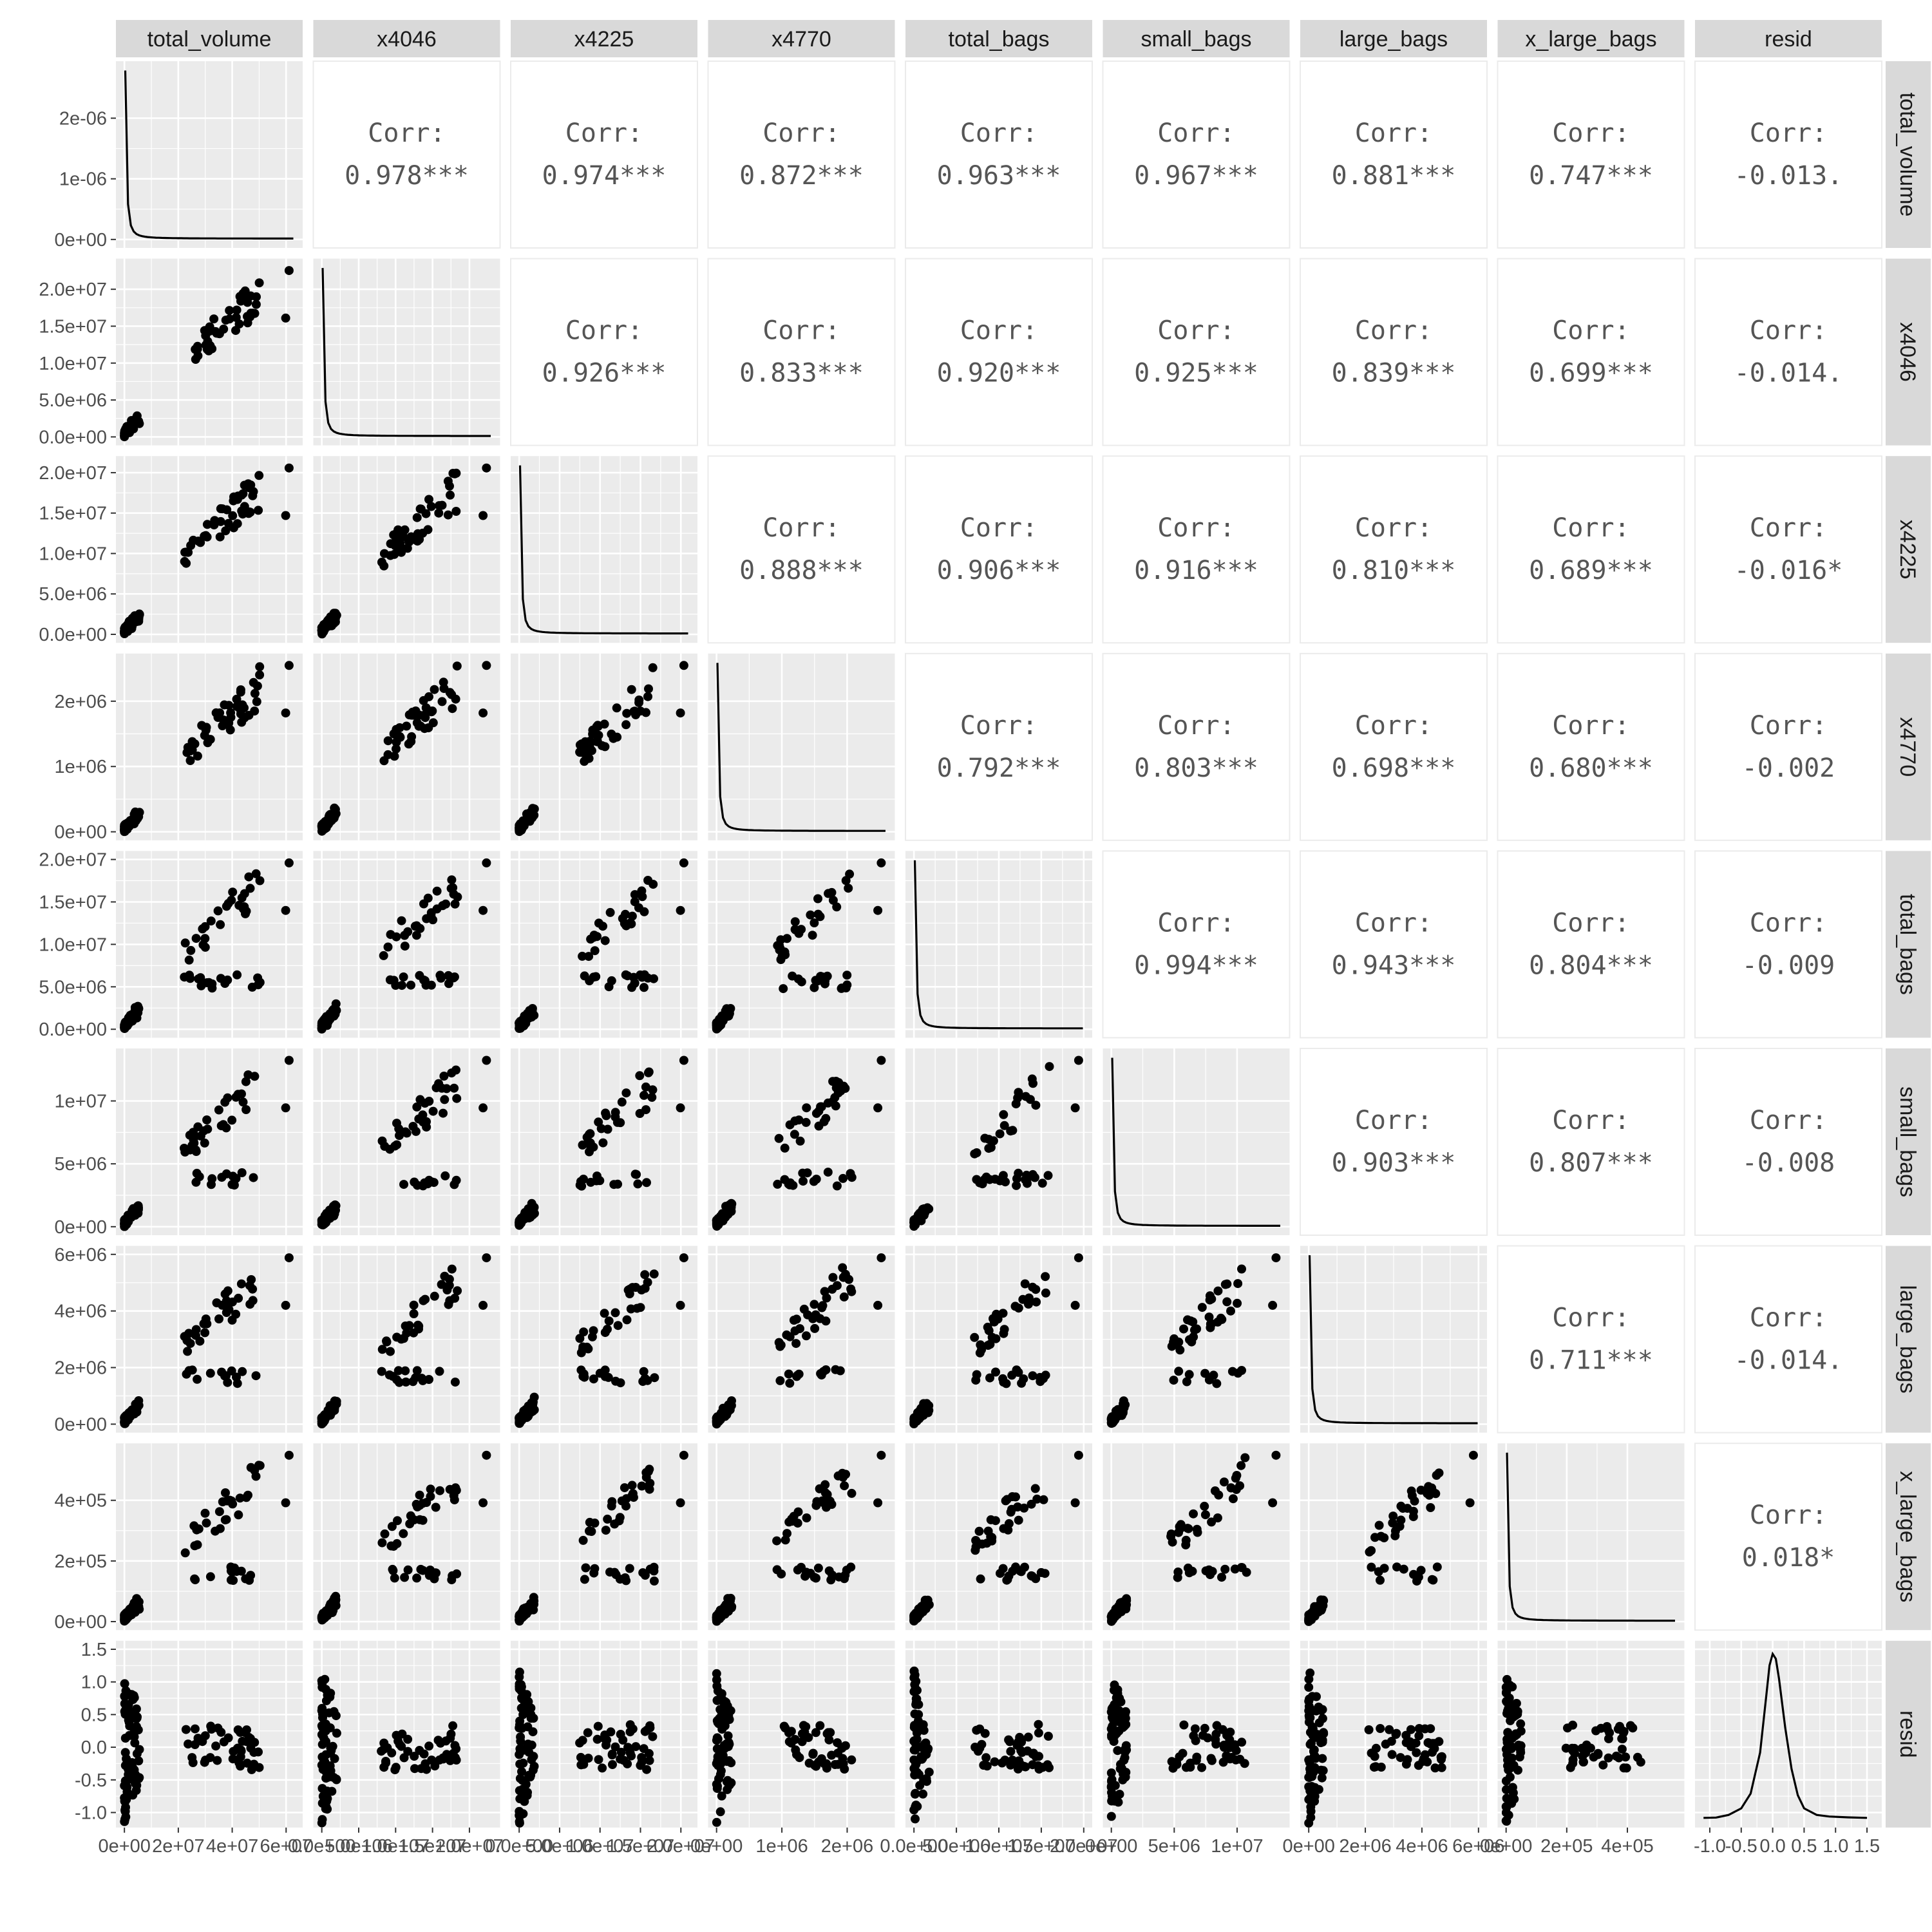 The image size is (1932, 1932). What do you see at coordinates (322, 1847) in the screenshot?
I see `x-tick-label: 0.0e+00` at bounding box center [322, 1847].